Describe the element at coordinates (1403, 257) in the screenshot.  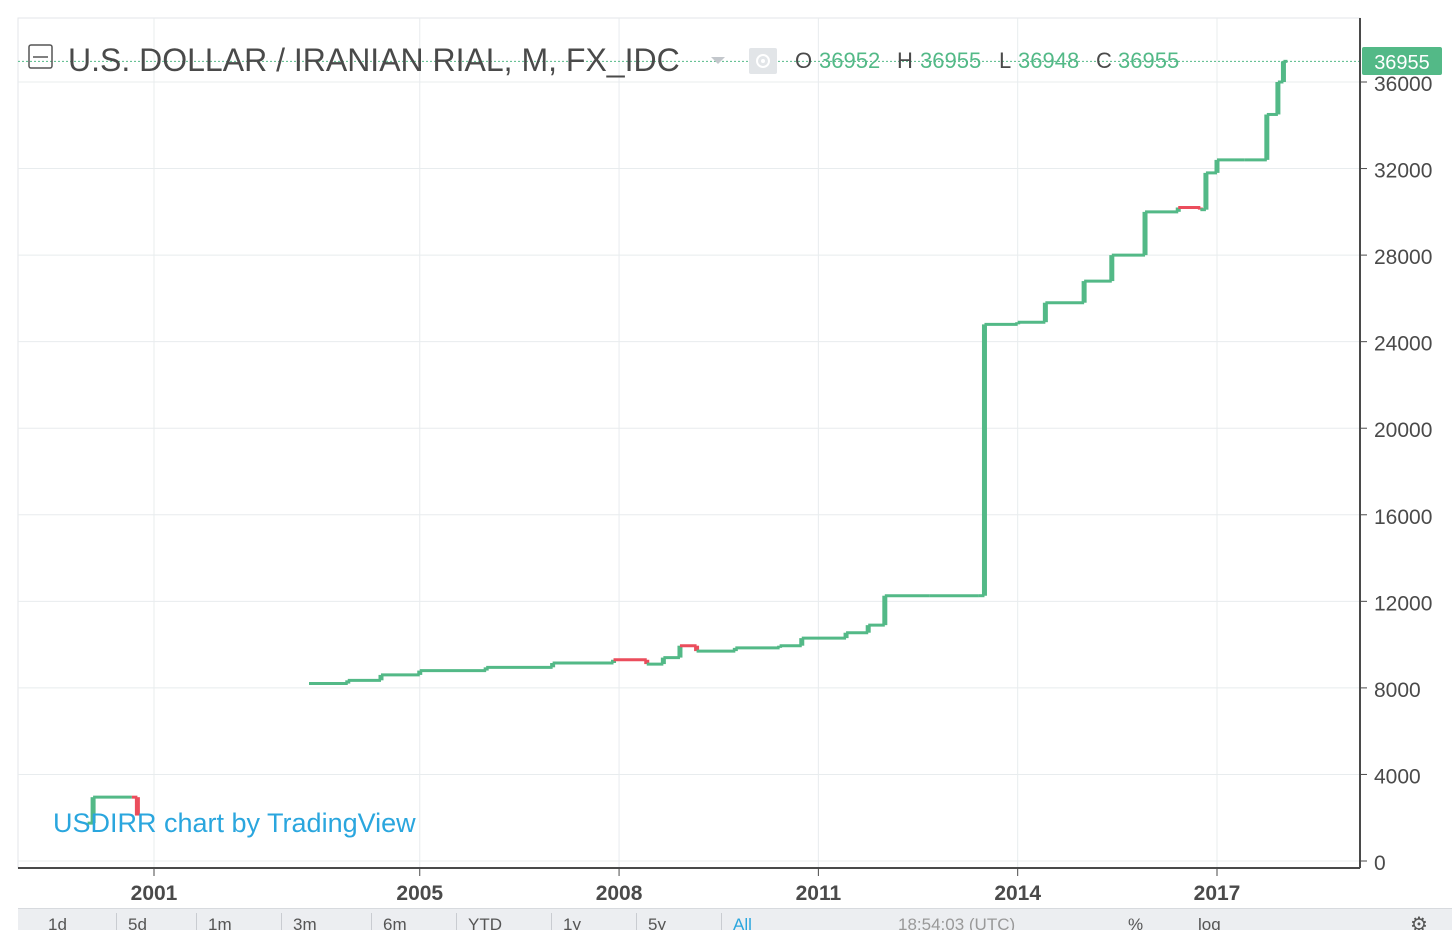
I see `y-tick-label: 28000` at that location.